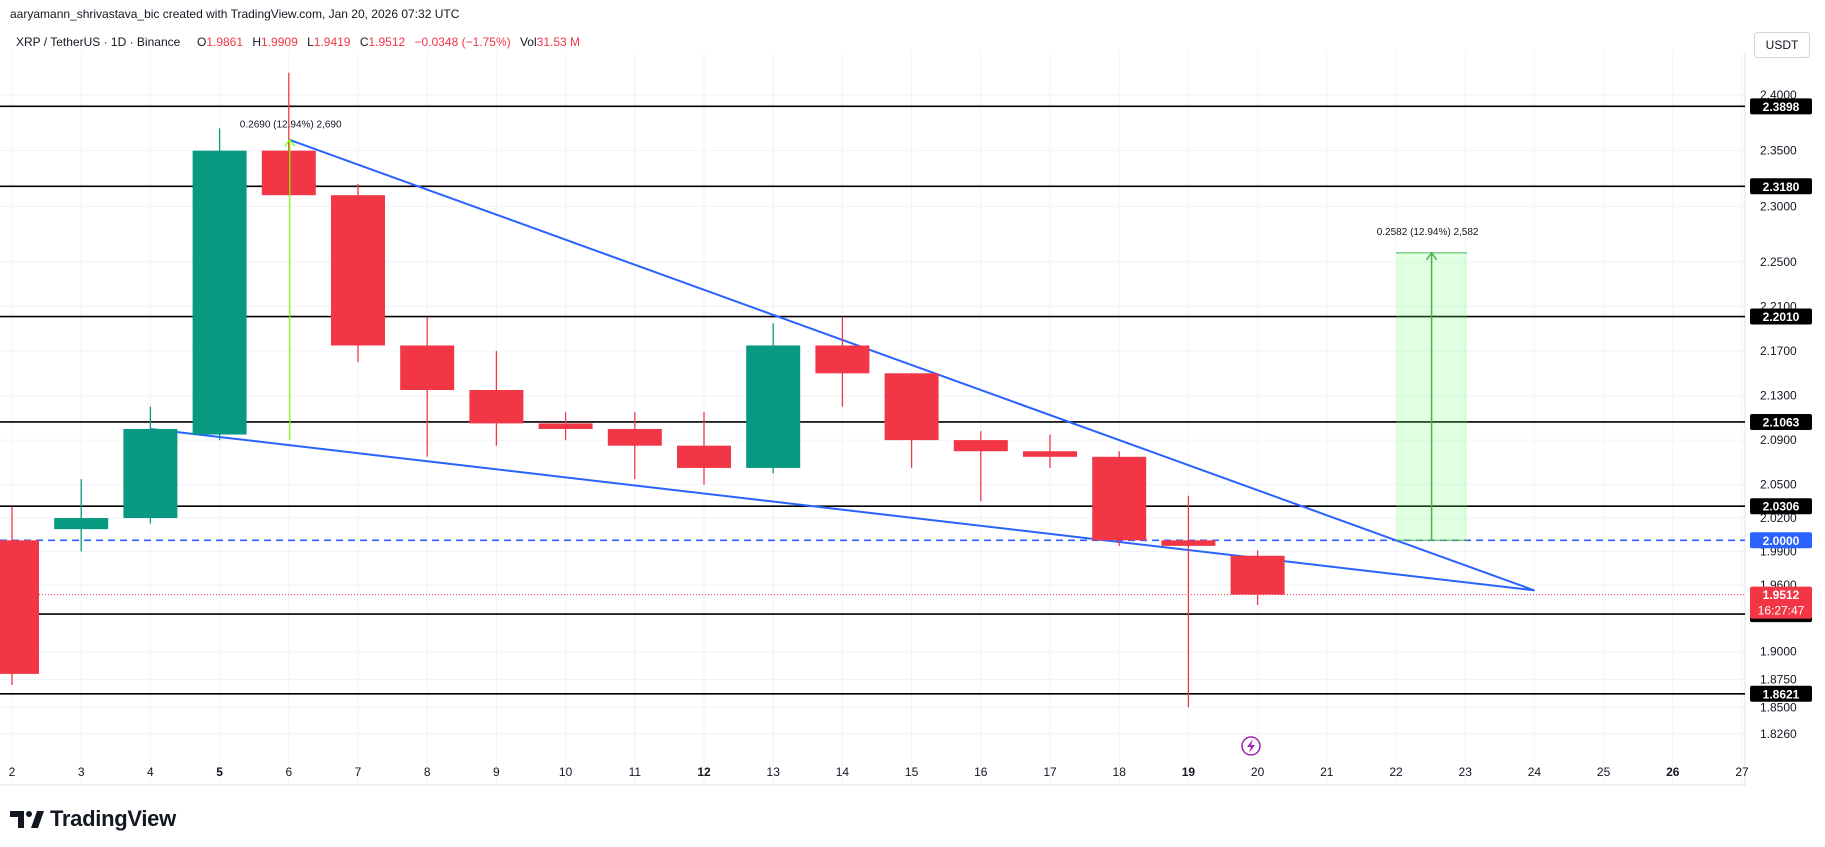 The height and width of the screenshot is (847, 1825). What do you see at coordinates (981, 772) in the screenshot?
I see `x-tick-label: 16` at bounding box center [981, 772].